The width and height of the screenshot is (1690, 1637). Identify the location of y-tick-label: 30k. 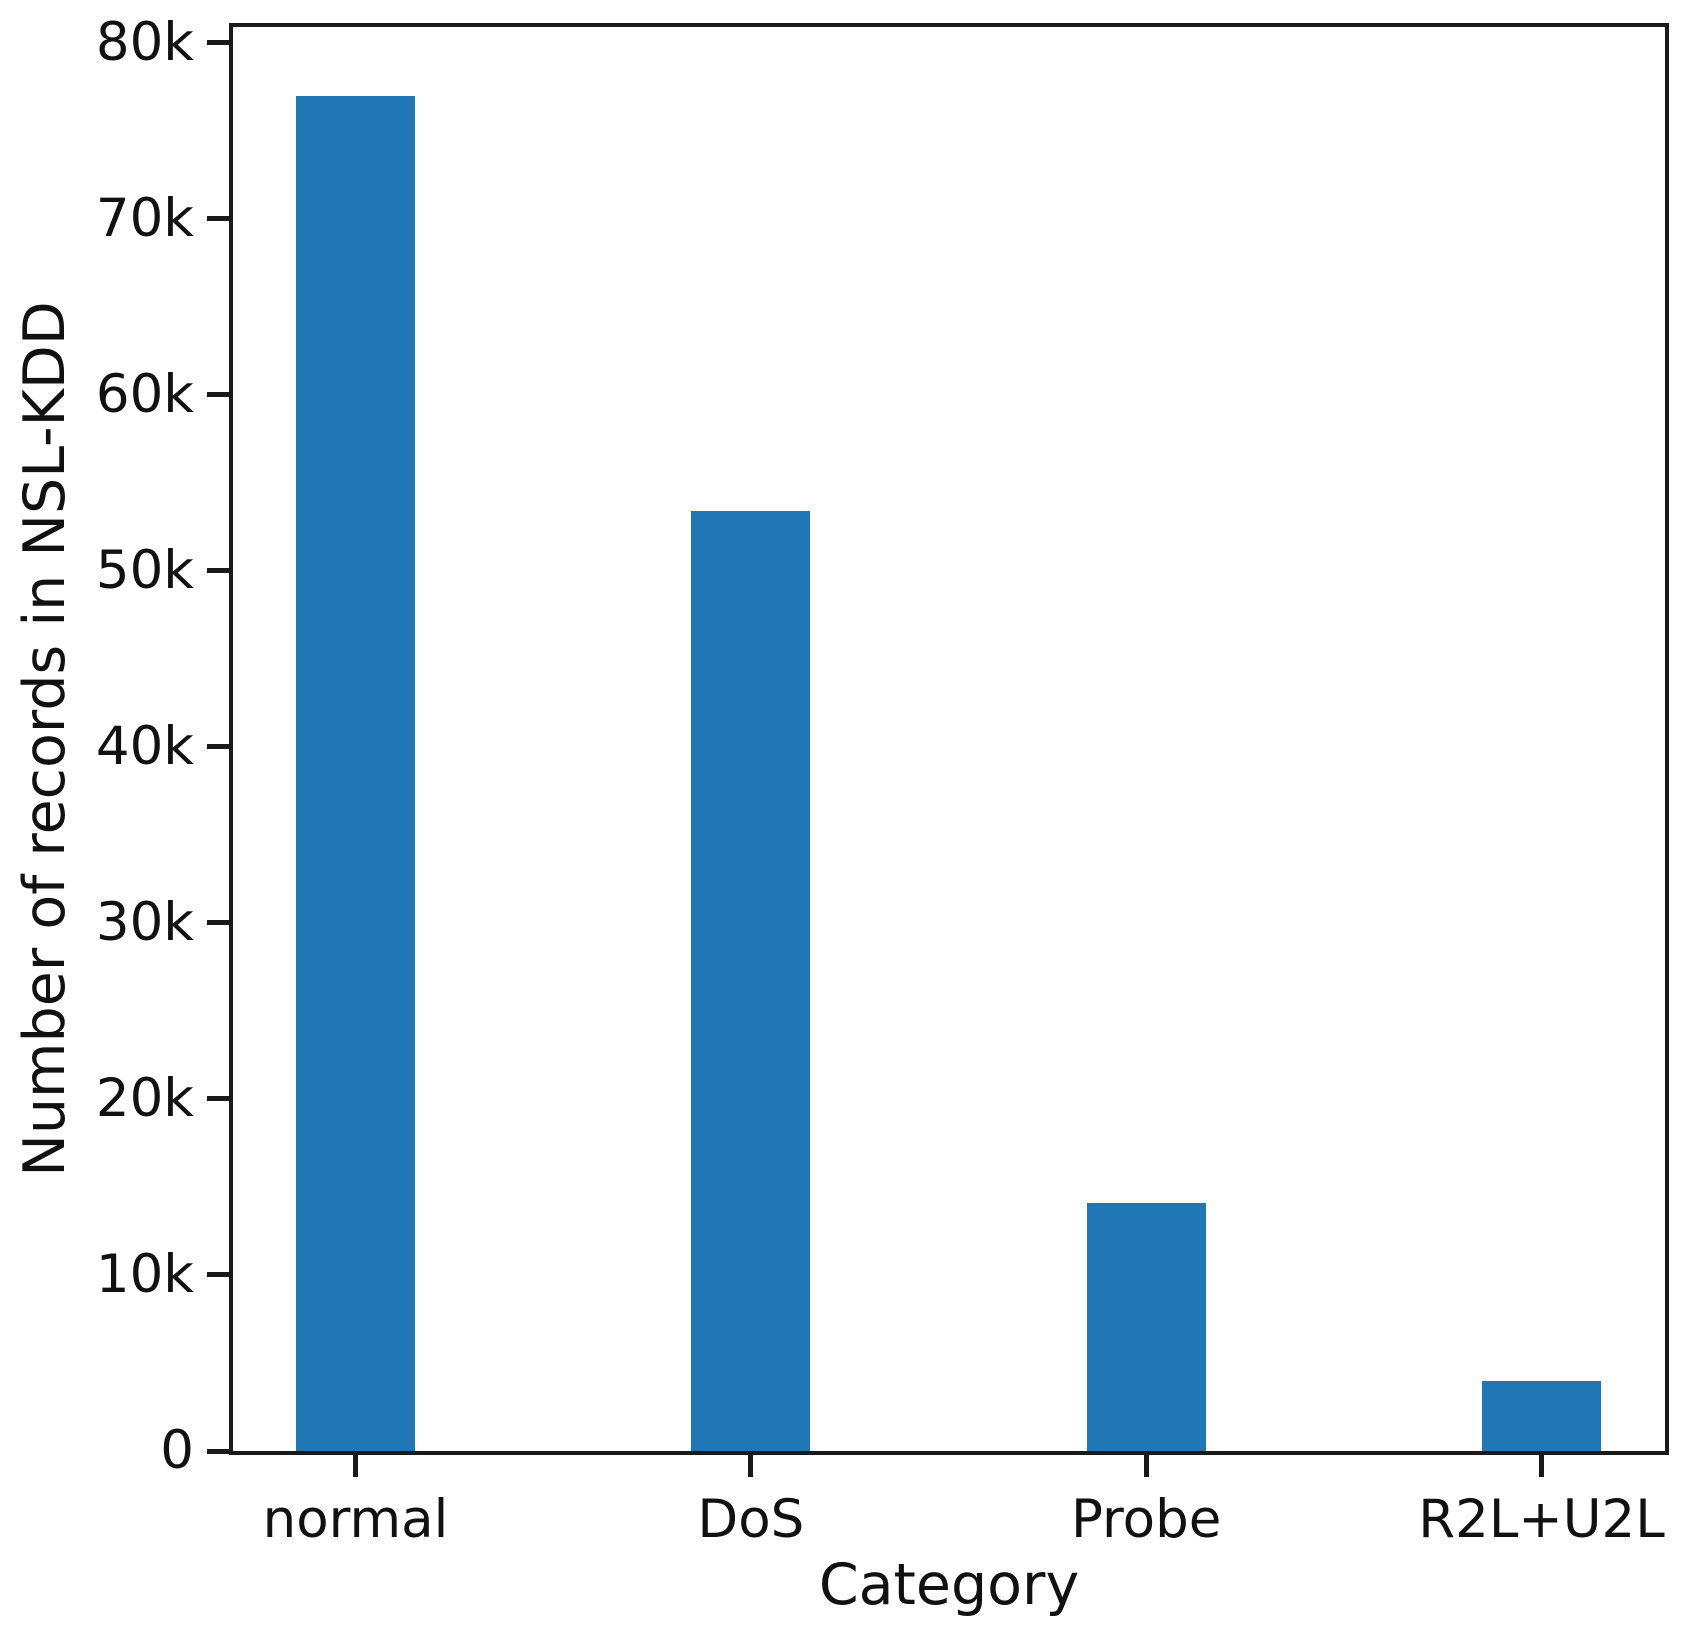
(144, 922).